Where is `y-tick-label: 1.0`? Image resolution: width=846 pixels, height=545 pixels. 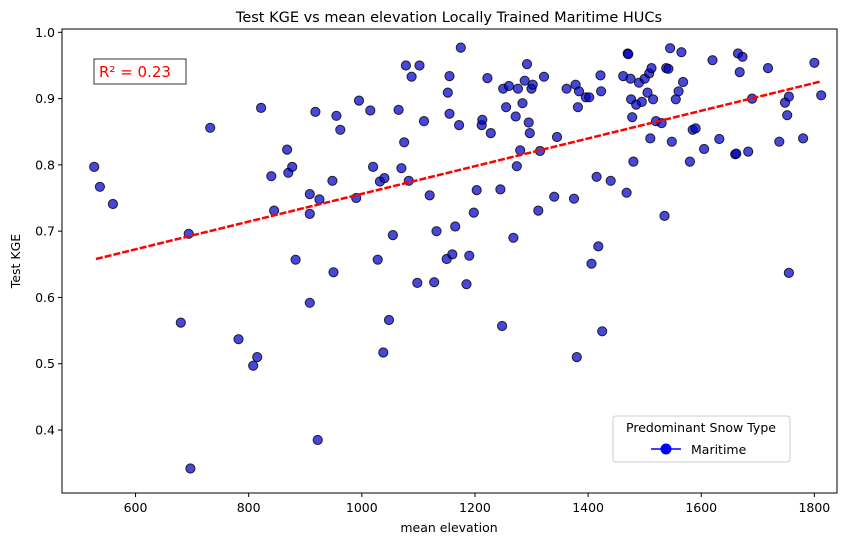 y-tick-label: 1.0 is located at coordinates (45, 32).